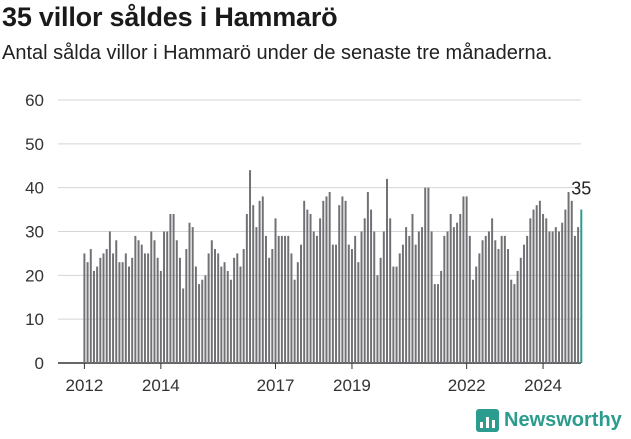  Describe the element at coordinates (34, 232) in the screenshot. I see `y-tick-label: 30` at that location.